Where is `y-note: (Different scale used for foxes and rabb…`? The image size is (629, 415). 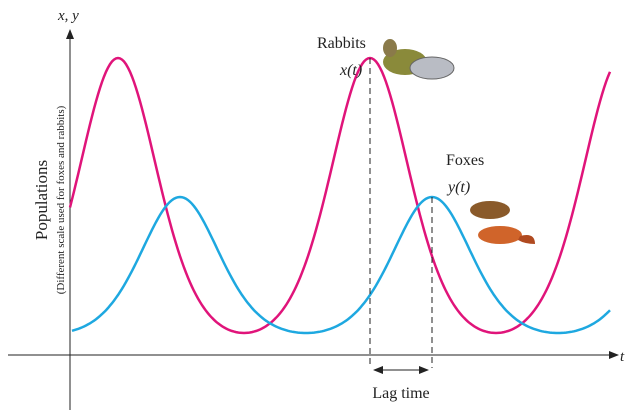
y-note: (Different scale used for foxes and rabb… is located at coordinates (61, 199).